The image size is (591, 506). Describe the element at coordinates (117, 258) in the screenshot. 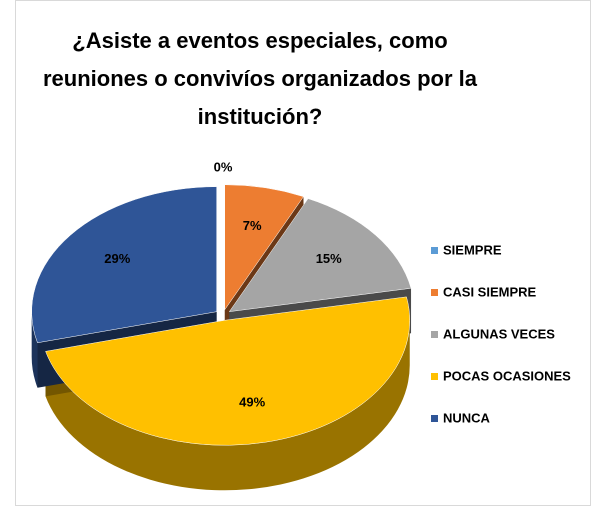

I see `data-label: 29%` at that location.